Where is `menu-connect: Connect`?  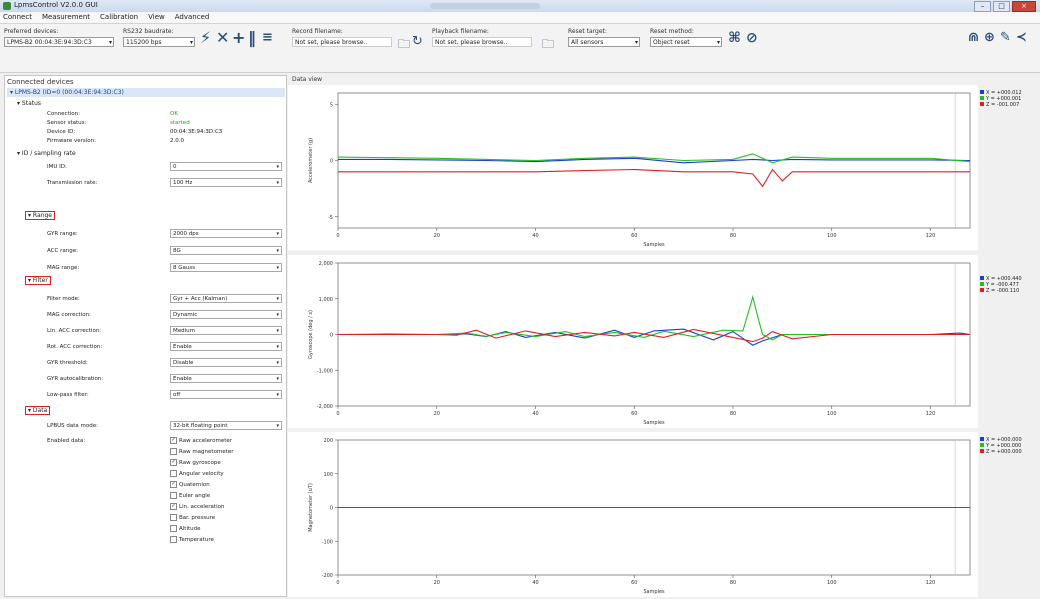
menu-connect: Connect is located at coordinates (17, 17).